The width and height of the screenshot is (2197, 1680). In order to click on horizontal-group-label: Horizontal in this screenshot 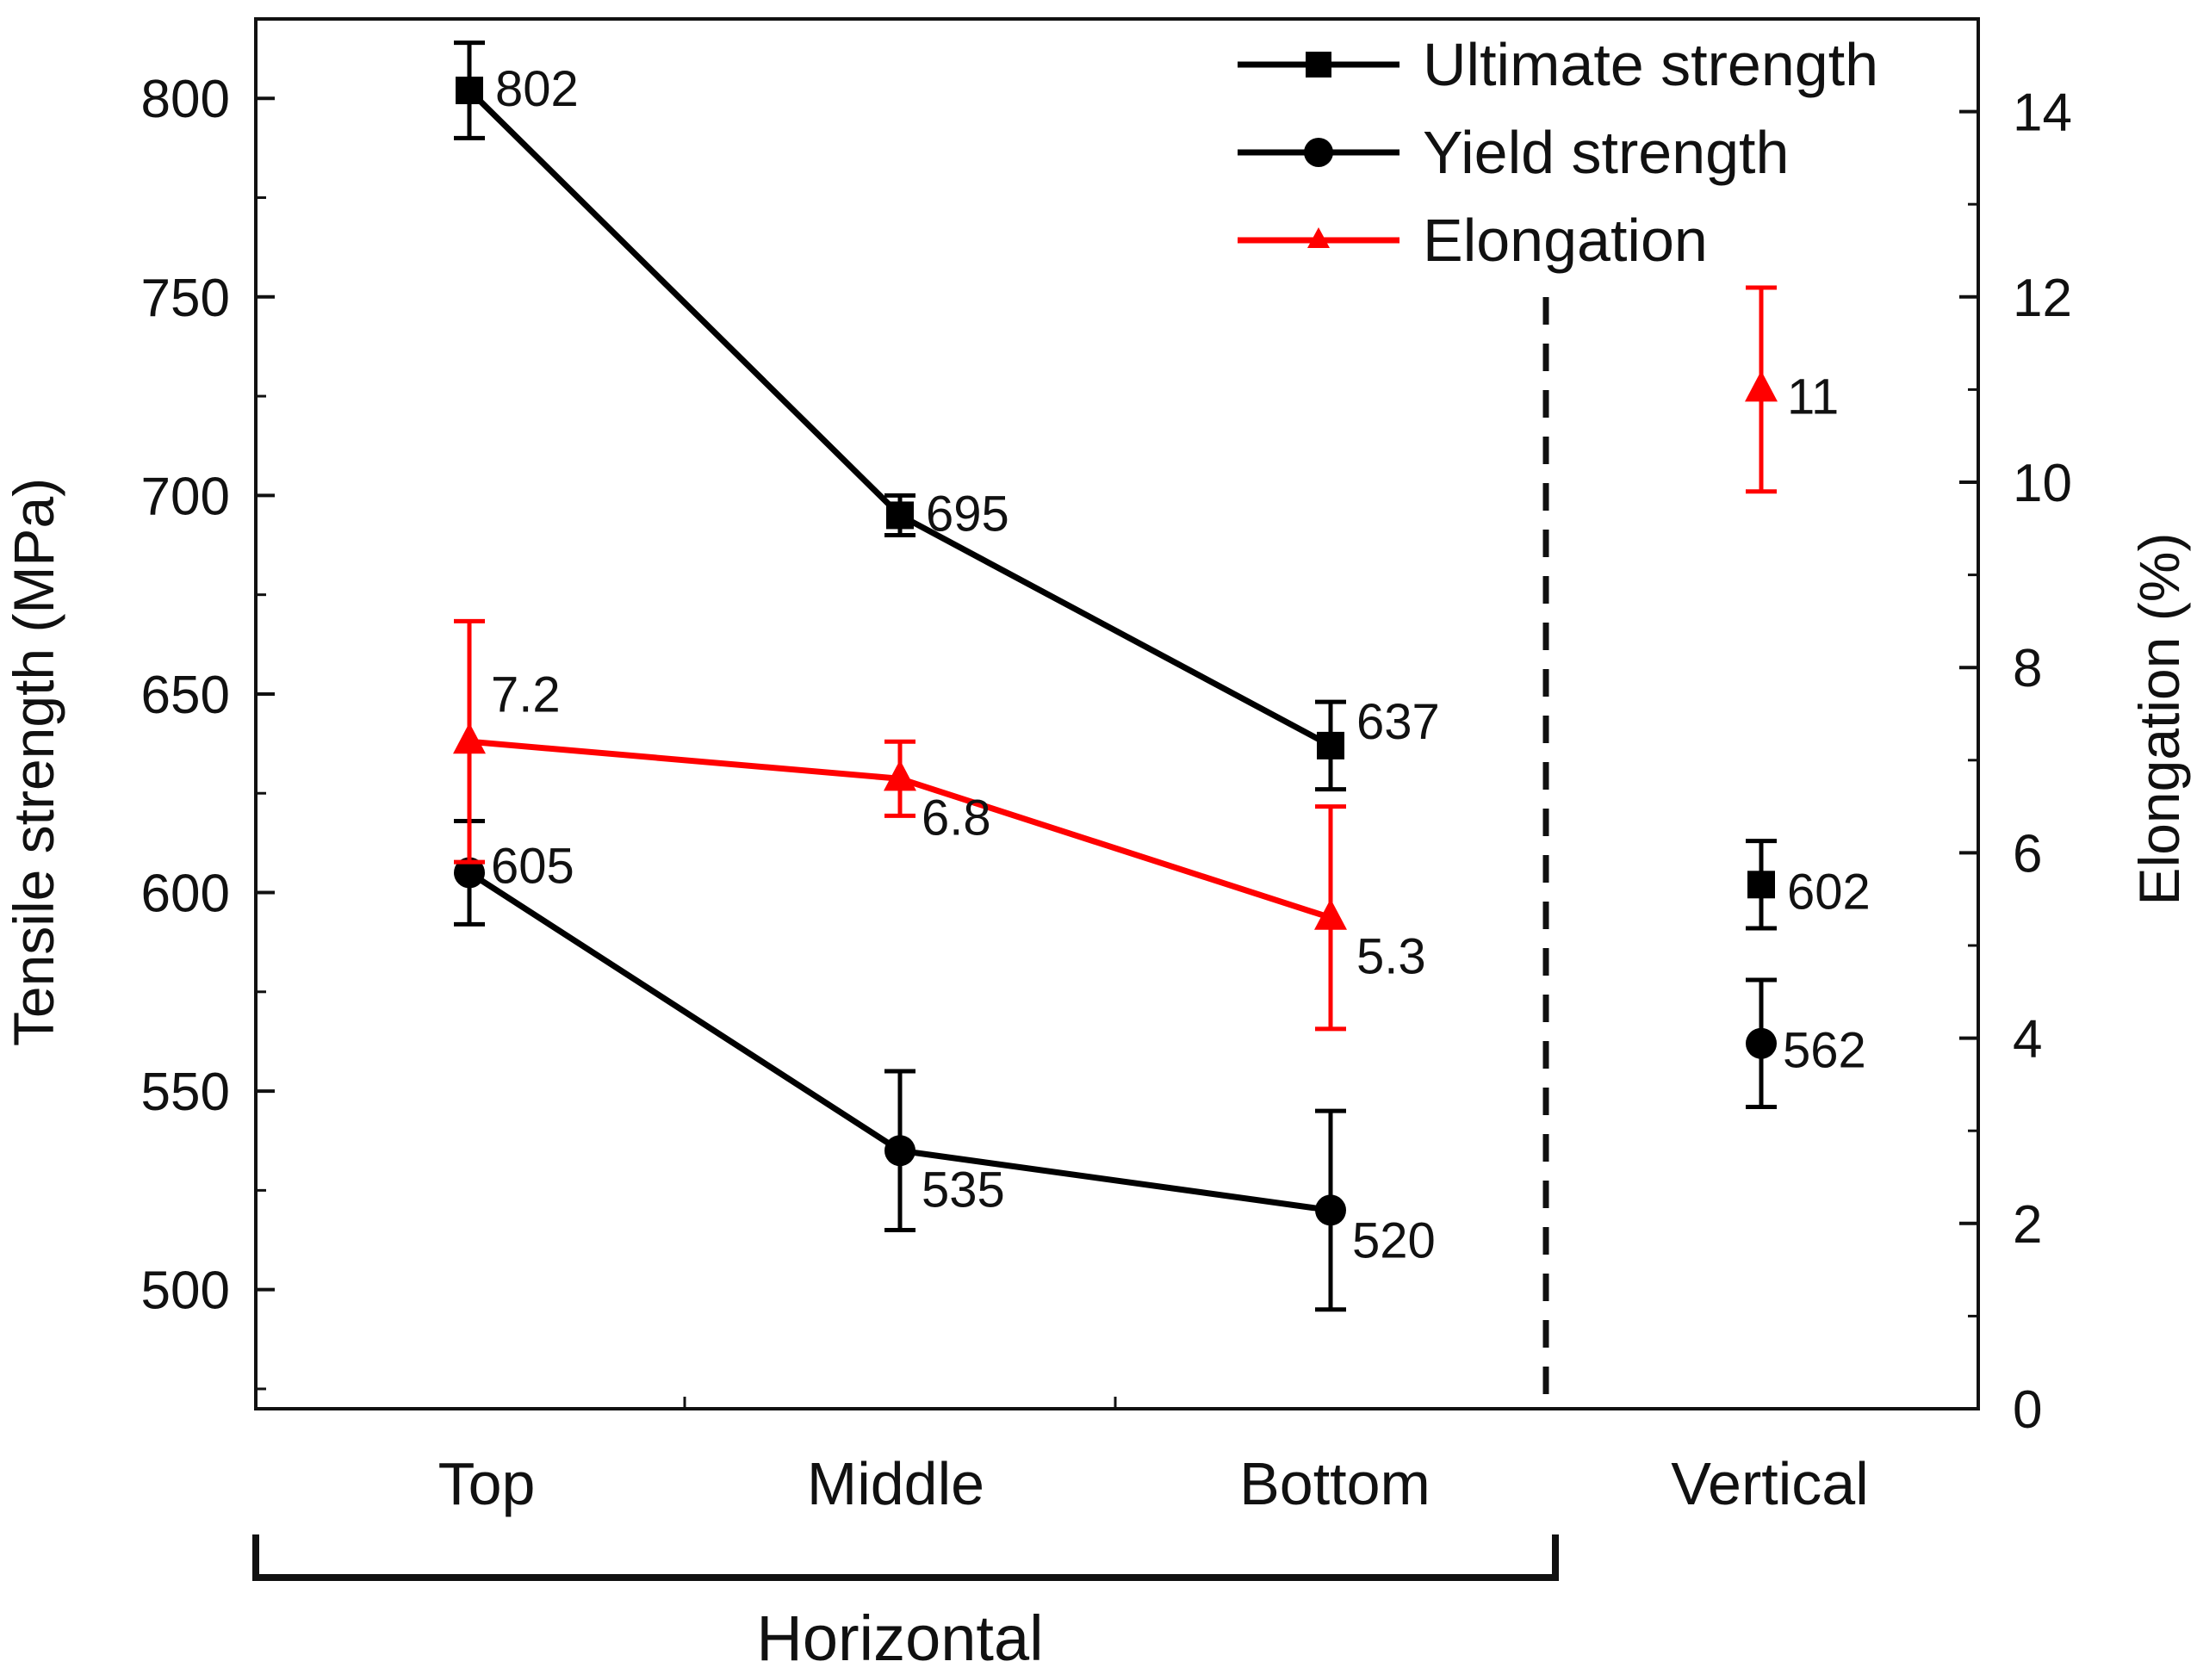, I will do `click(900, 1639)`.